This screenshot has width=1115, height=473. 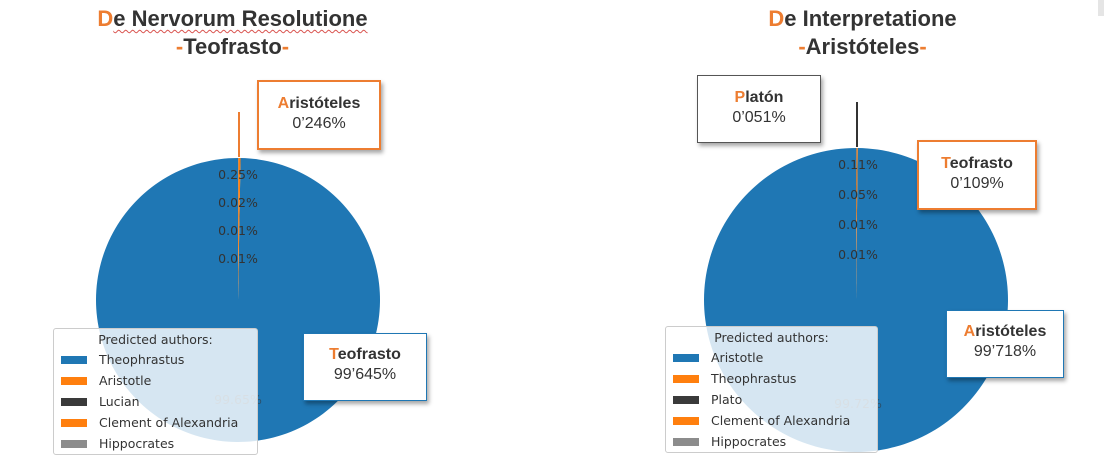 What do you see at coordinates (759, 117) in the screenshot?
I see `callout-value: 0’051%` at bounding box center [759, 117].